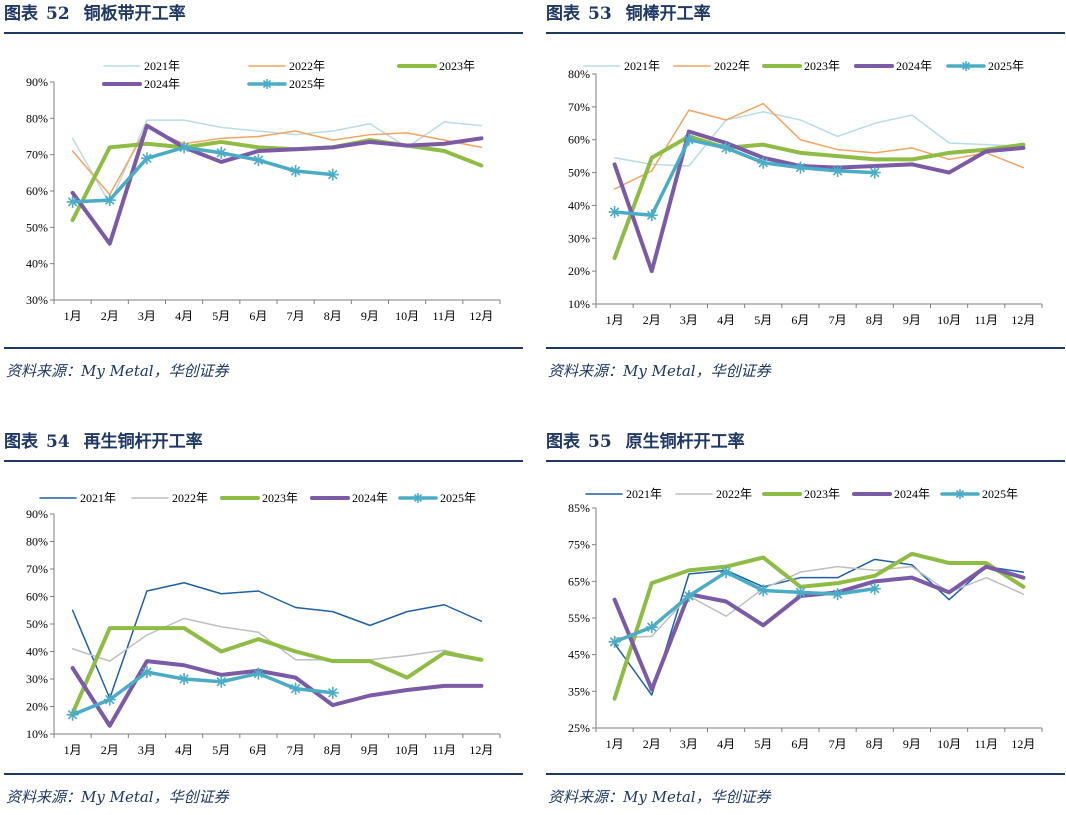  I want to click on y-tick-label: 45%, so click(579, 655).